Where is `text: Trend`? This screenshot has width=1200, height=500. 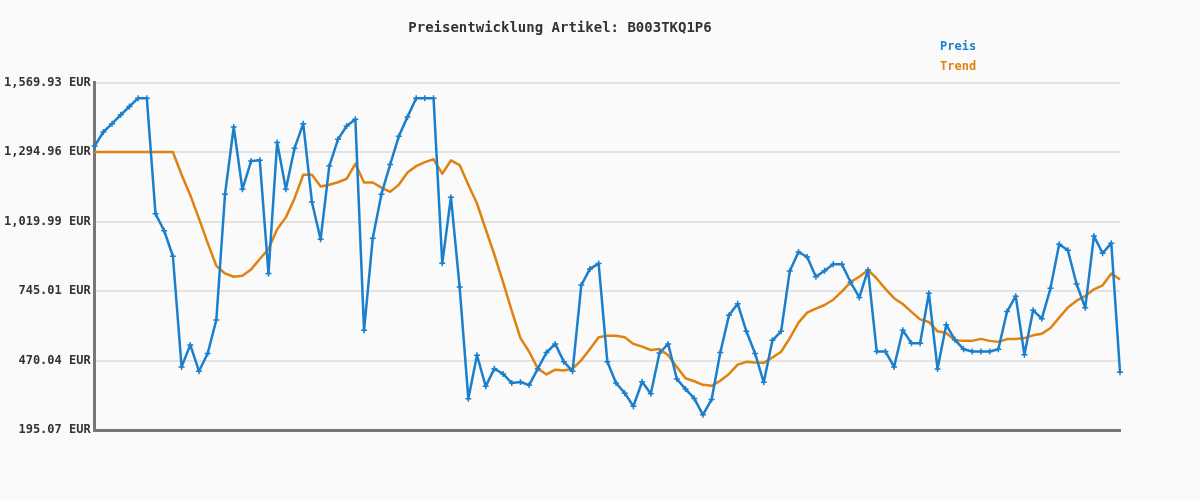 text: Trend is located at coordinates (958, 66).